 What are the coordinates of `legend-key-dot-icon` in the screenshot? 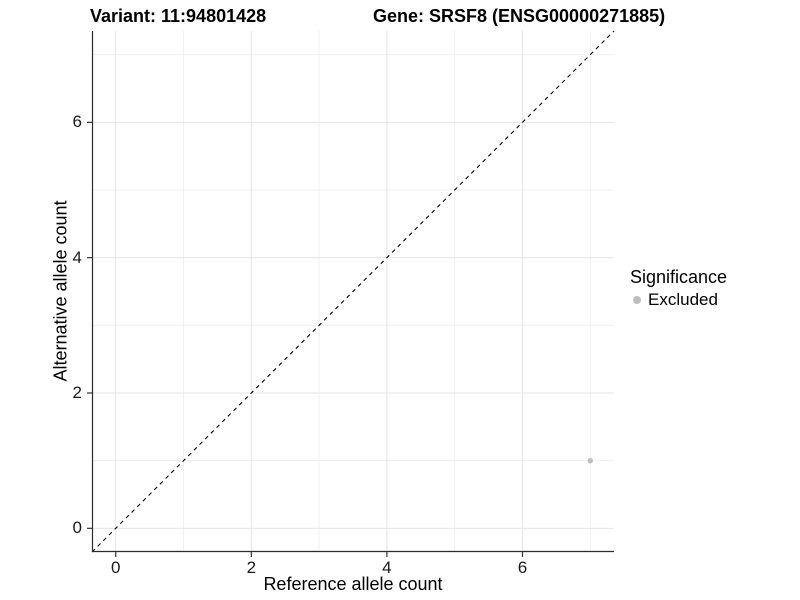 It's located at (637, 300).